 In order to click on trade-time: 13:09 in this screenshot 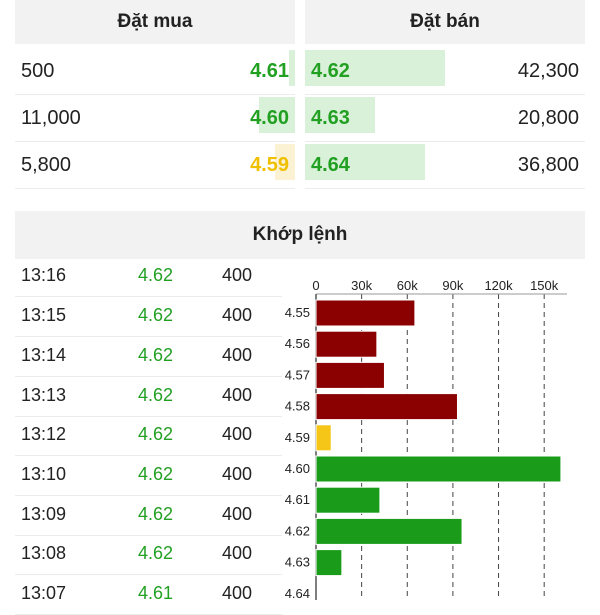, I will do `click(44, 514)`.